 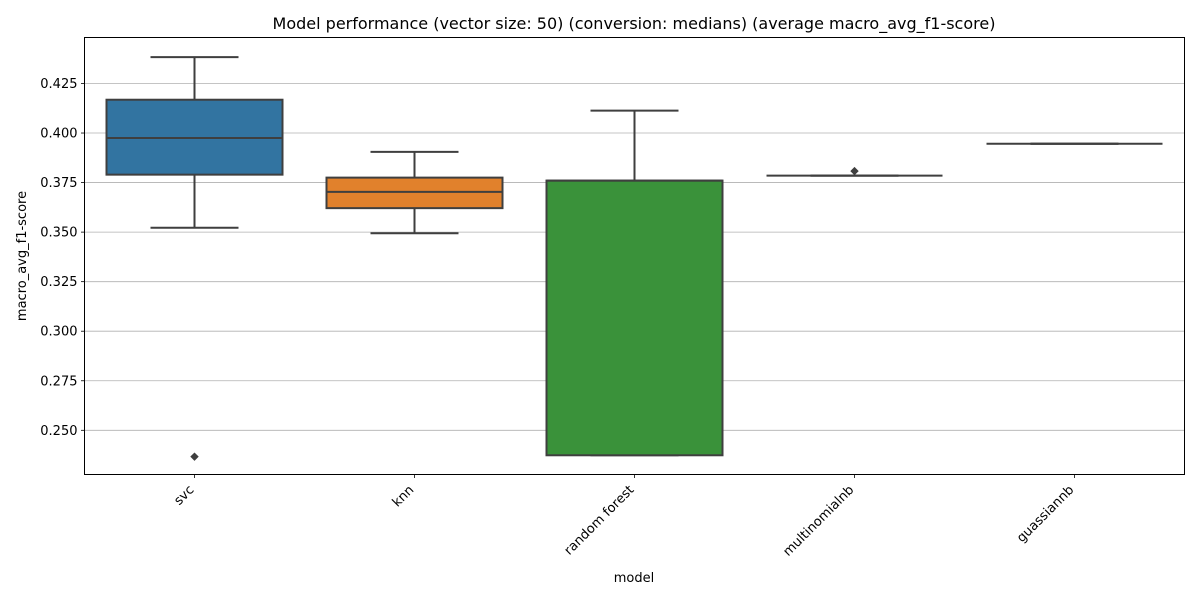 What do you see at coordinates (58, 183) in the screenshot?
I see `y-tick-label: 0.375` at bounding box center [58, 183].